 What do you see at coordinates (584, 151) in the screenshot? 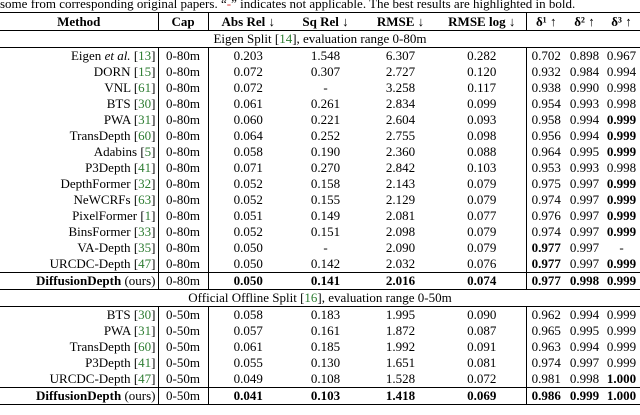
I see `d2-cell: 0.995` at bounding box center [584, 151].